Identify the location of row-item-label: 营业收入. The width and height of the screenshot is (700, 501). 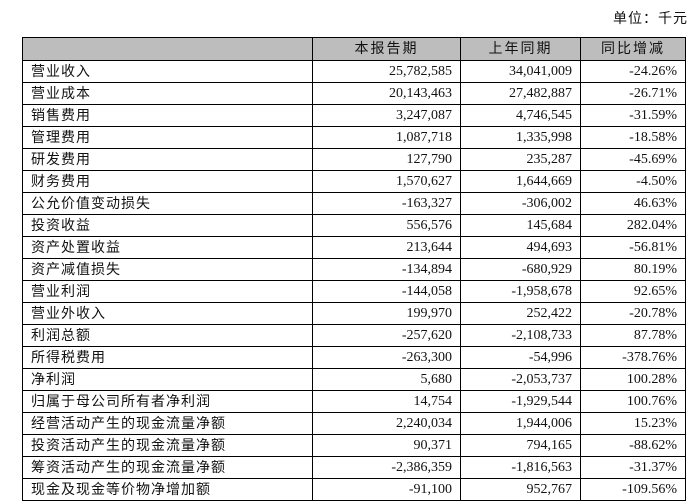
(167, 71).